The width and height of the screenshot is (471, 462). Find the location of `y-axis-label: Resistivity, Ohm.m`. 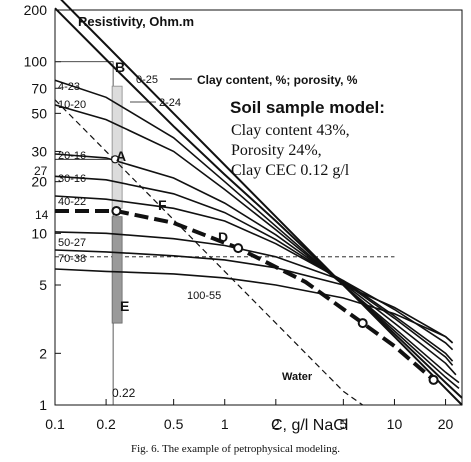

y-axis-label: Resistivity, Ohm.m is located at coordinates (136, 21).